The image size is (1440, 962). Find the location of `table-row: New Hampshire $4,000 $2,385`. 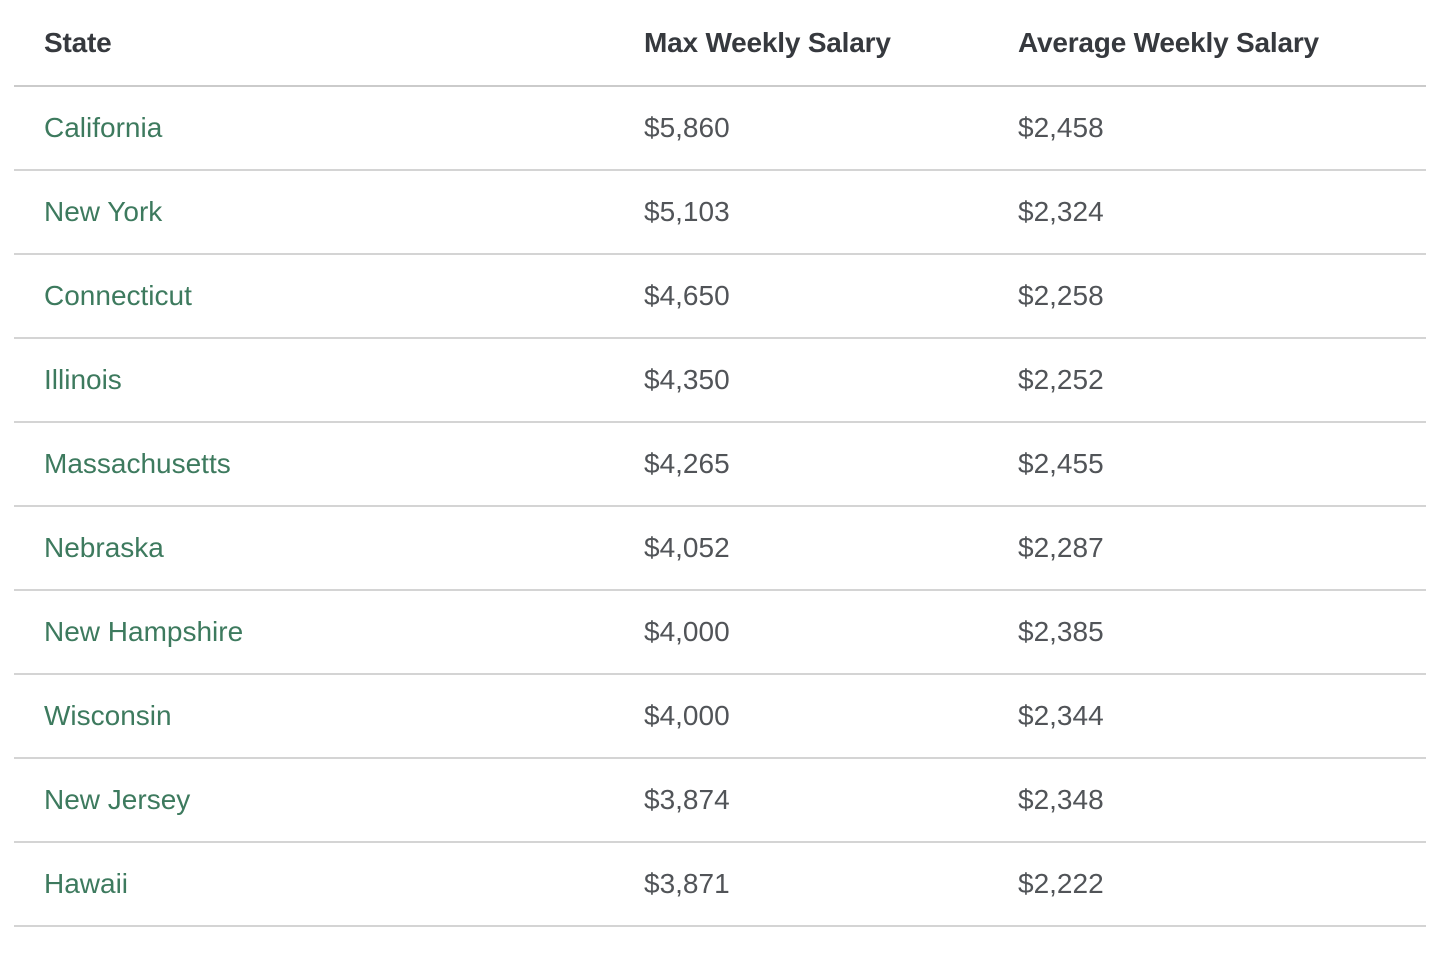

table-row: New Hampshire $4,000 $2,385 is located at coordinates (720, 632).